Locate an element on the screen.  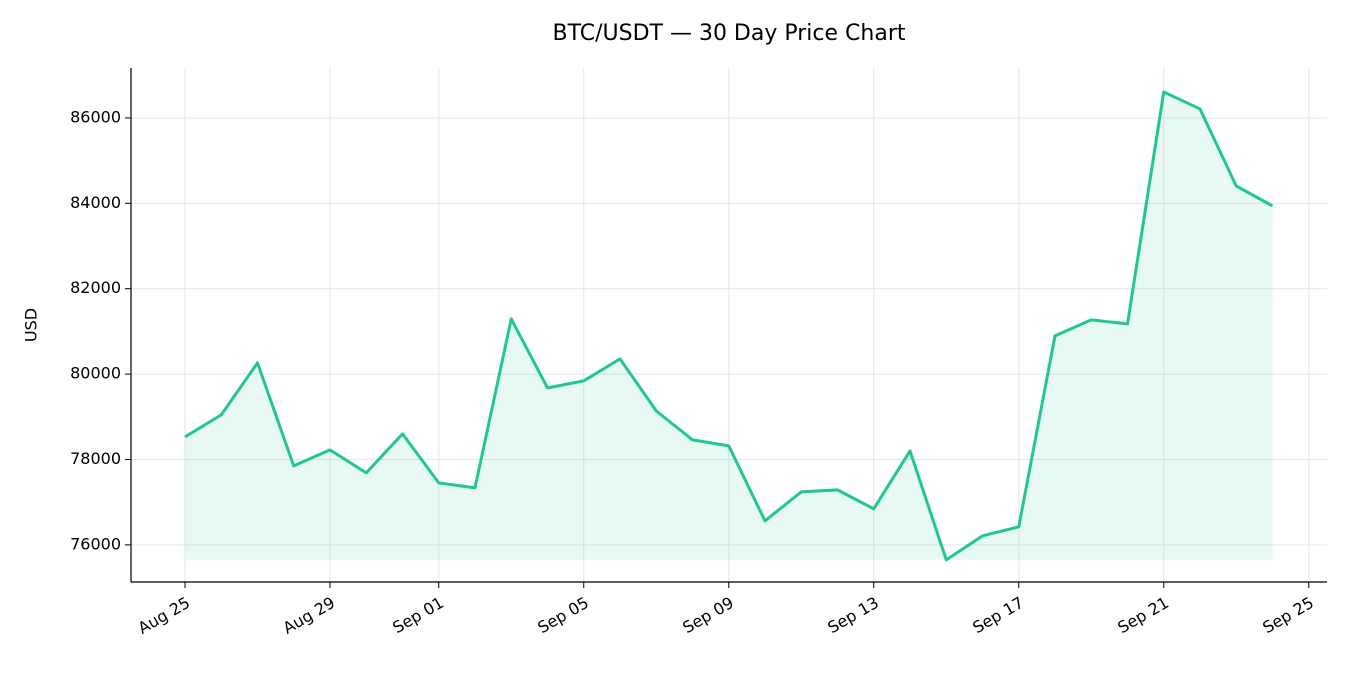
x-tick-label: Aug 25 is located at coordinates (164, 615).